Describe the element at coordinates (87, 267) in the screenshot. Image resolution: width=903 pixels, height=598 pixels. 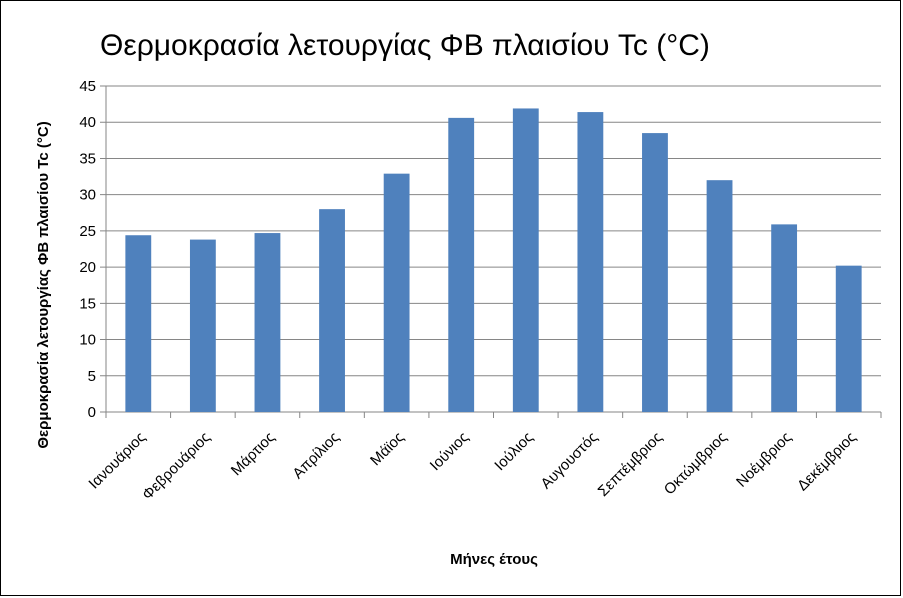
I see `y-tick-label: 20` at that location.